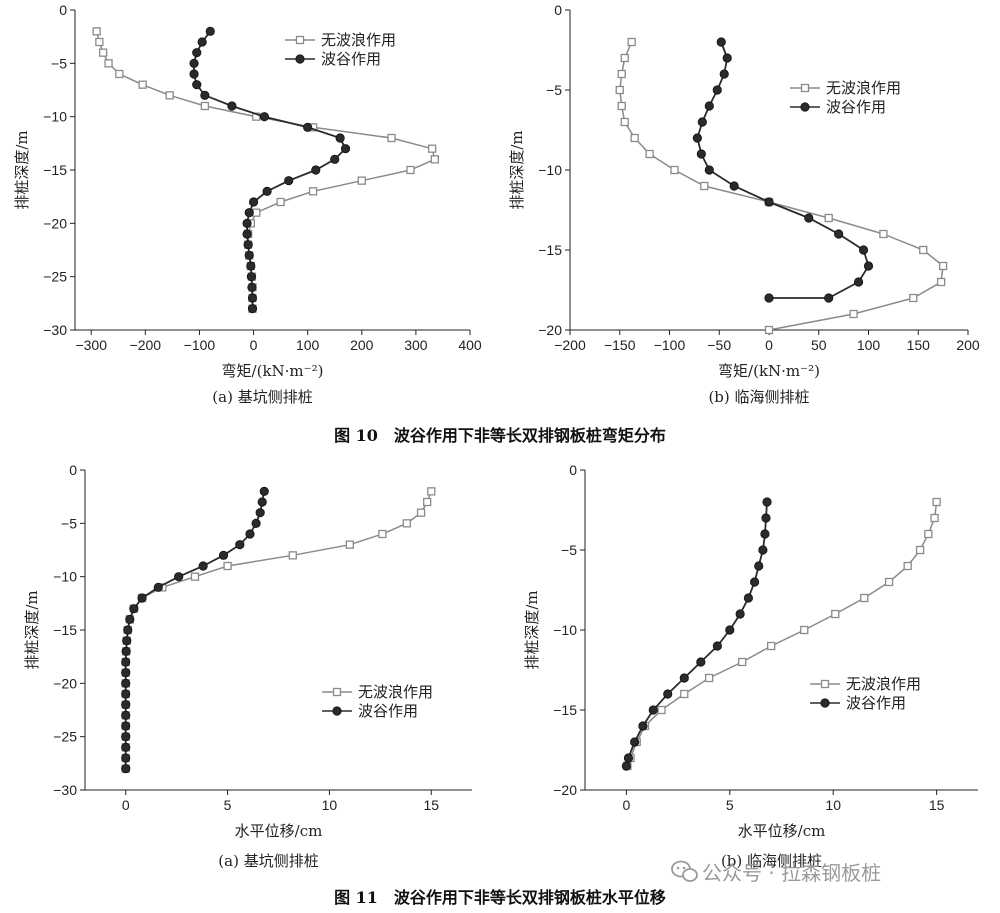 The width and height of the screenshot is (1000, 913). I want to click on x-tick-label: 300, so click(416, 345).